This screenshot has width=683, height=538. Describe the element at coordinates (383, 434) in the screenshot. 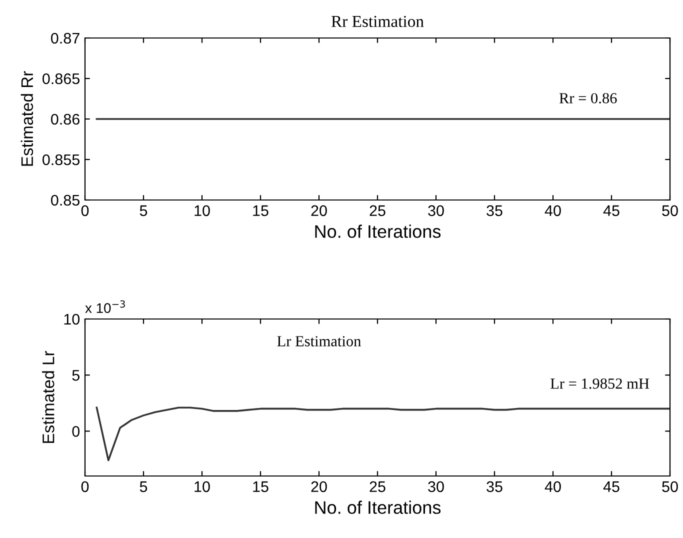

I see `line-series` at that location.